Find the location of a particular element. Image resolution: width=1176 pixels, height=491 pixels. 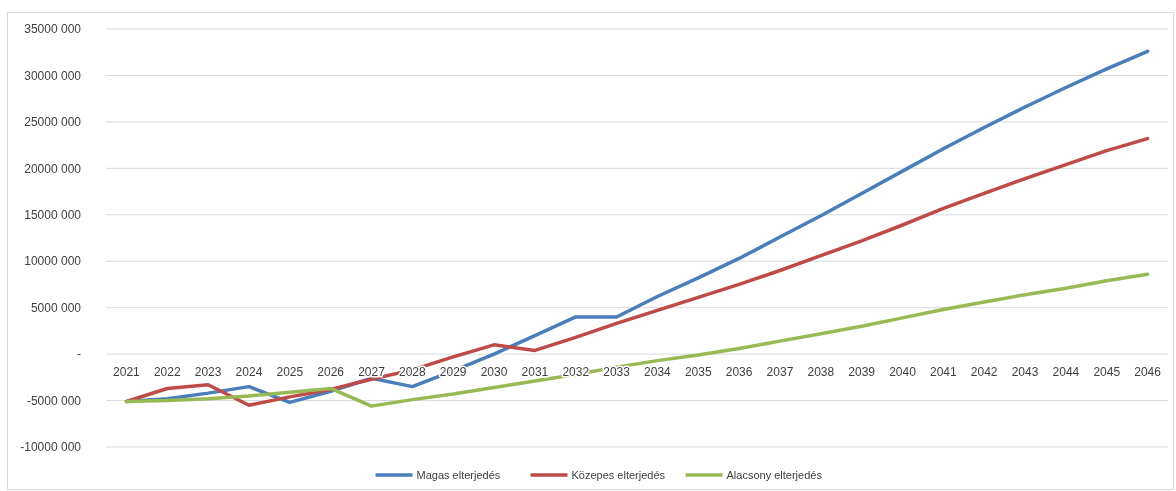

x-tick-label: 2022 is located at coordinates (167, 372).